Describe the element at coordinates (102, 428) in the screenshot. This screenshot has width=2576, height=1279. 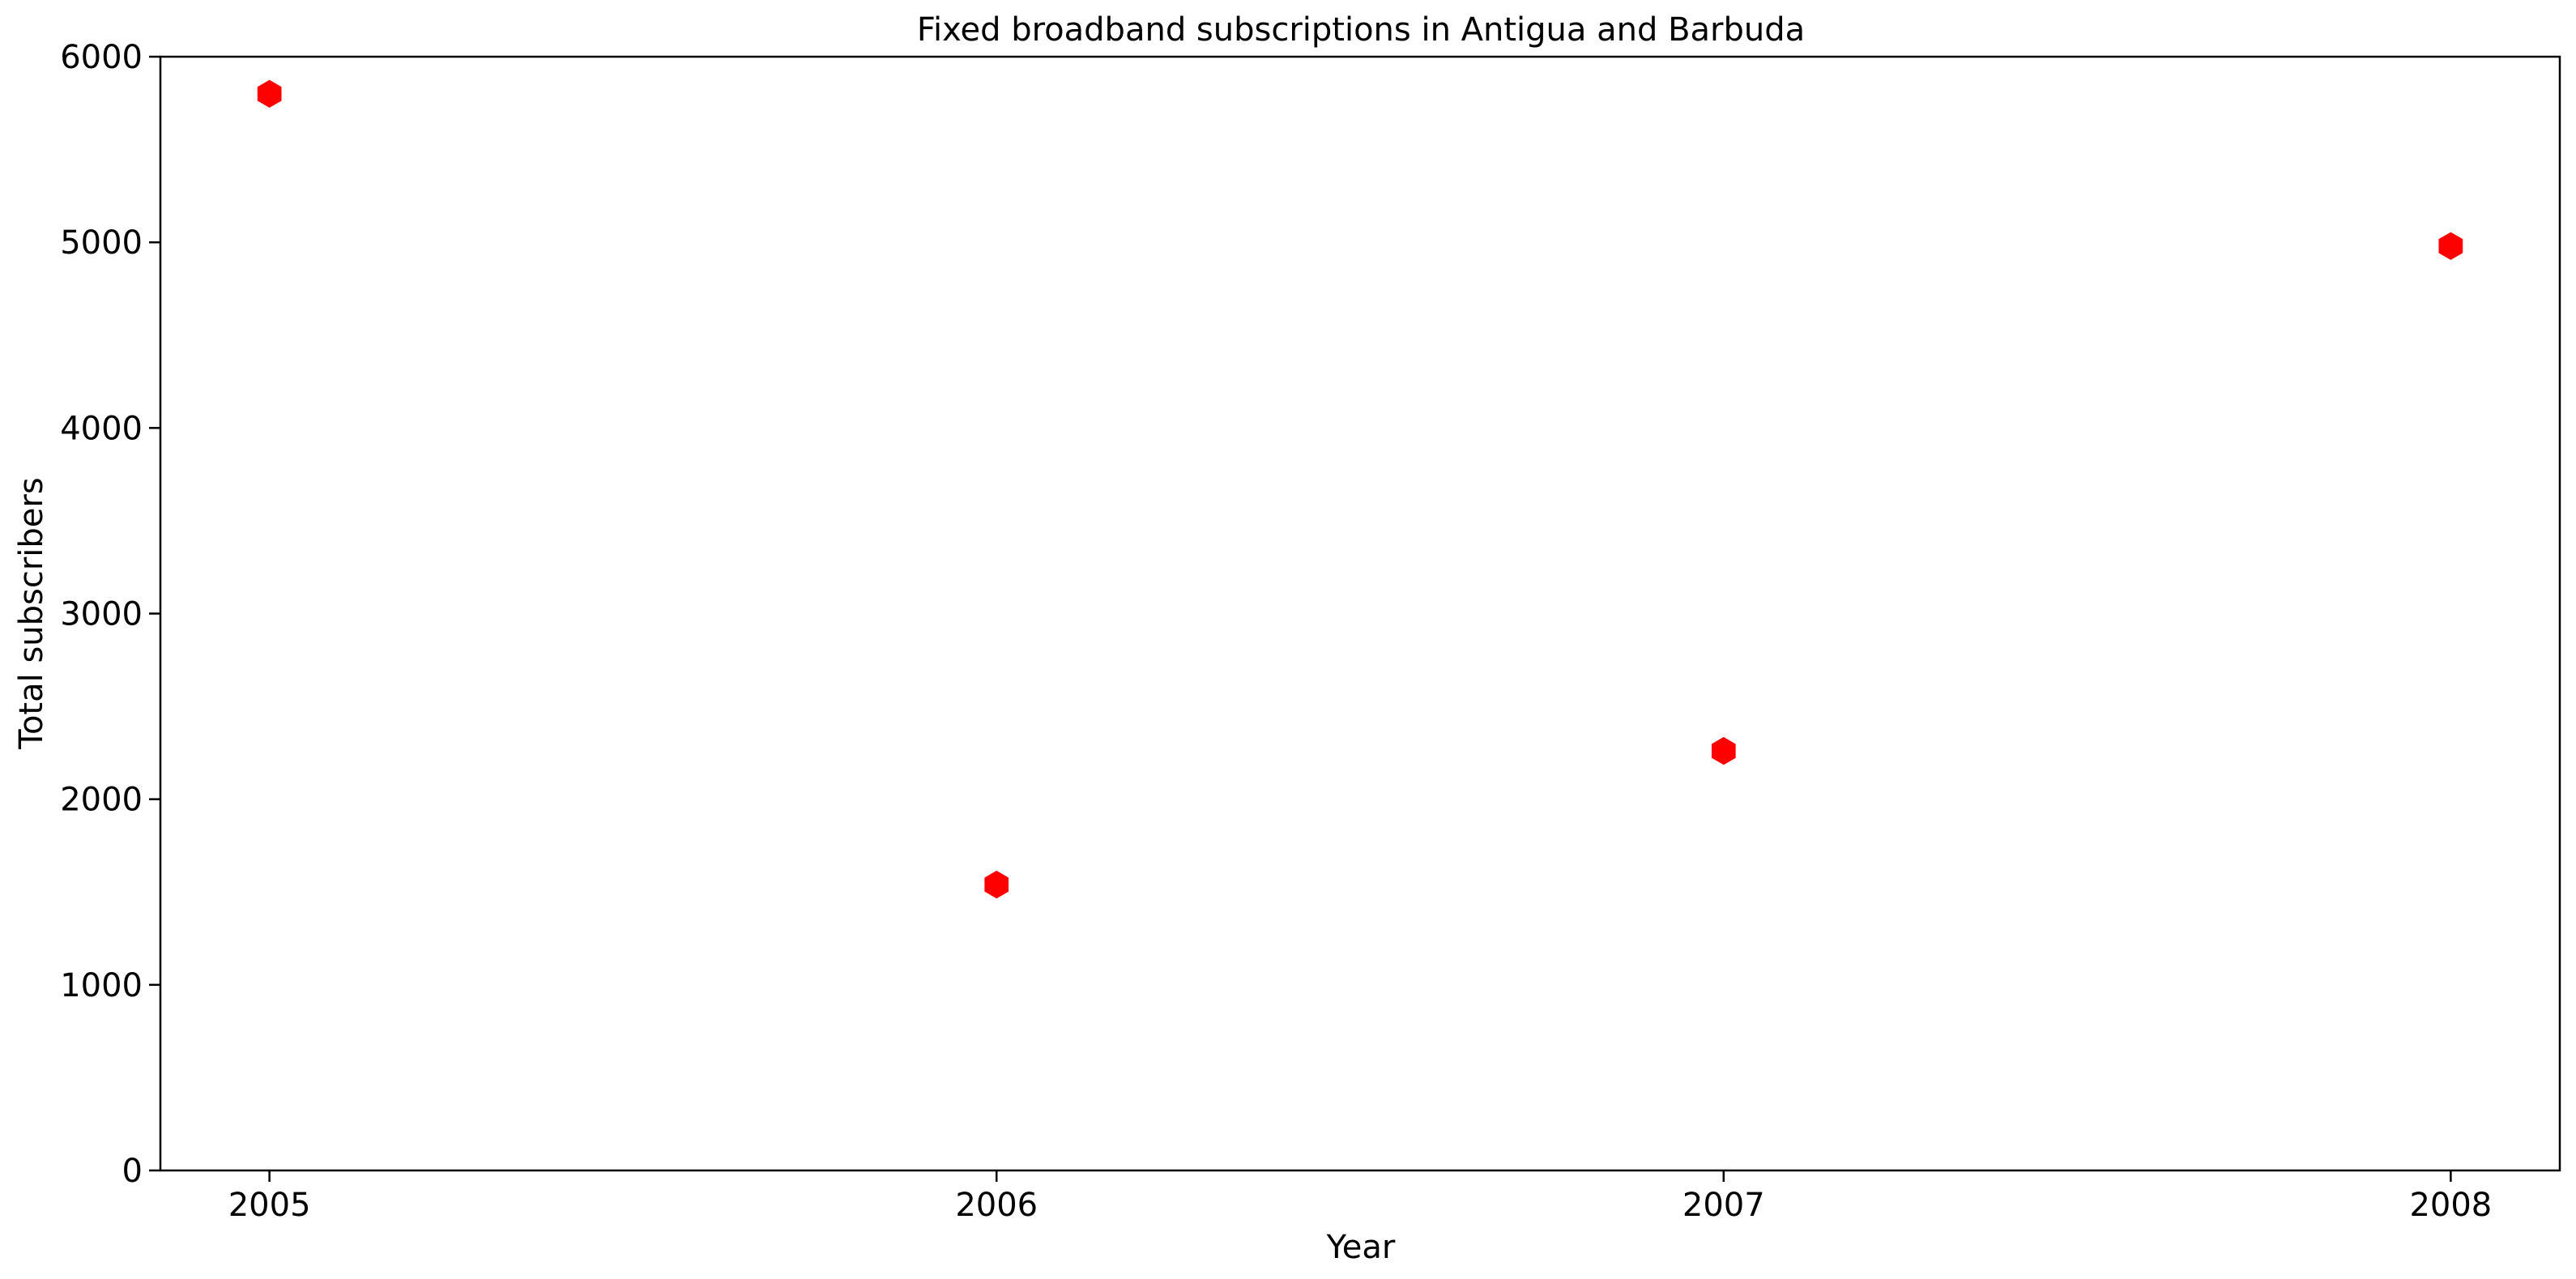
I see `y-tick-label: 4000` at that location.